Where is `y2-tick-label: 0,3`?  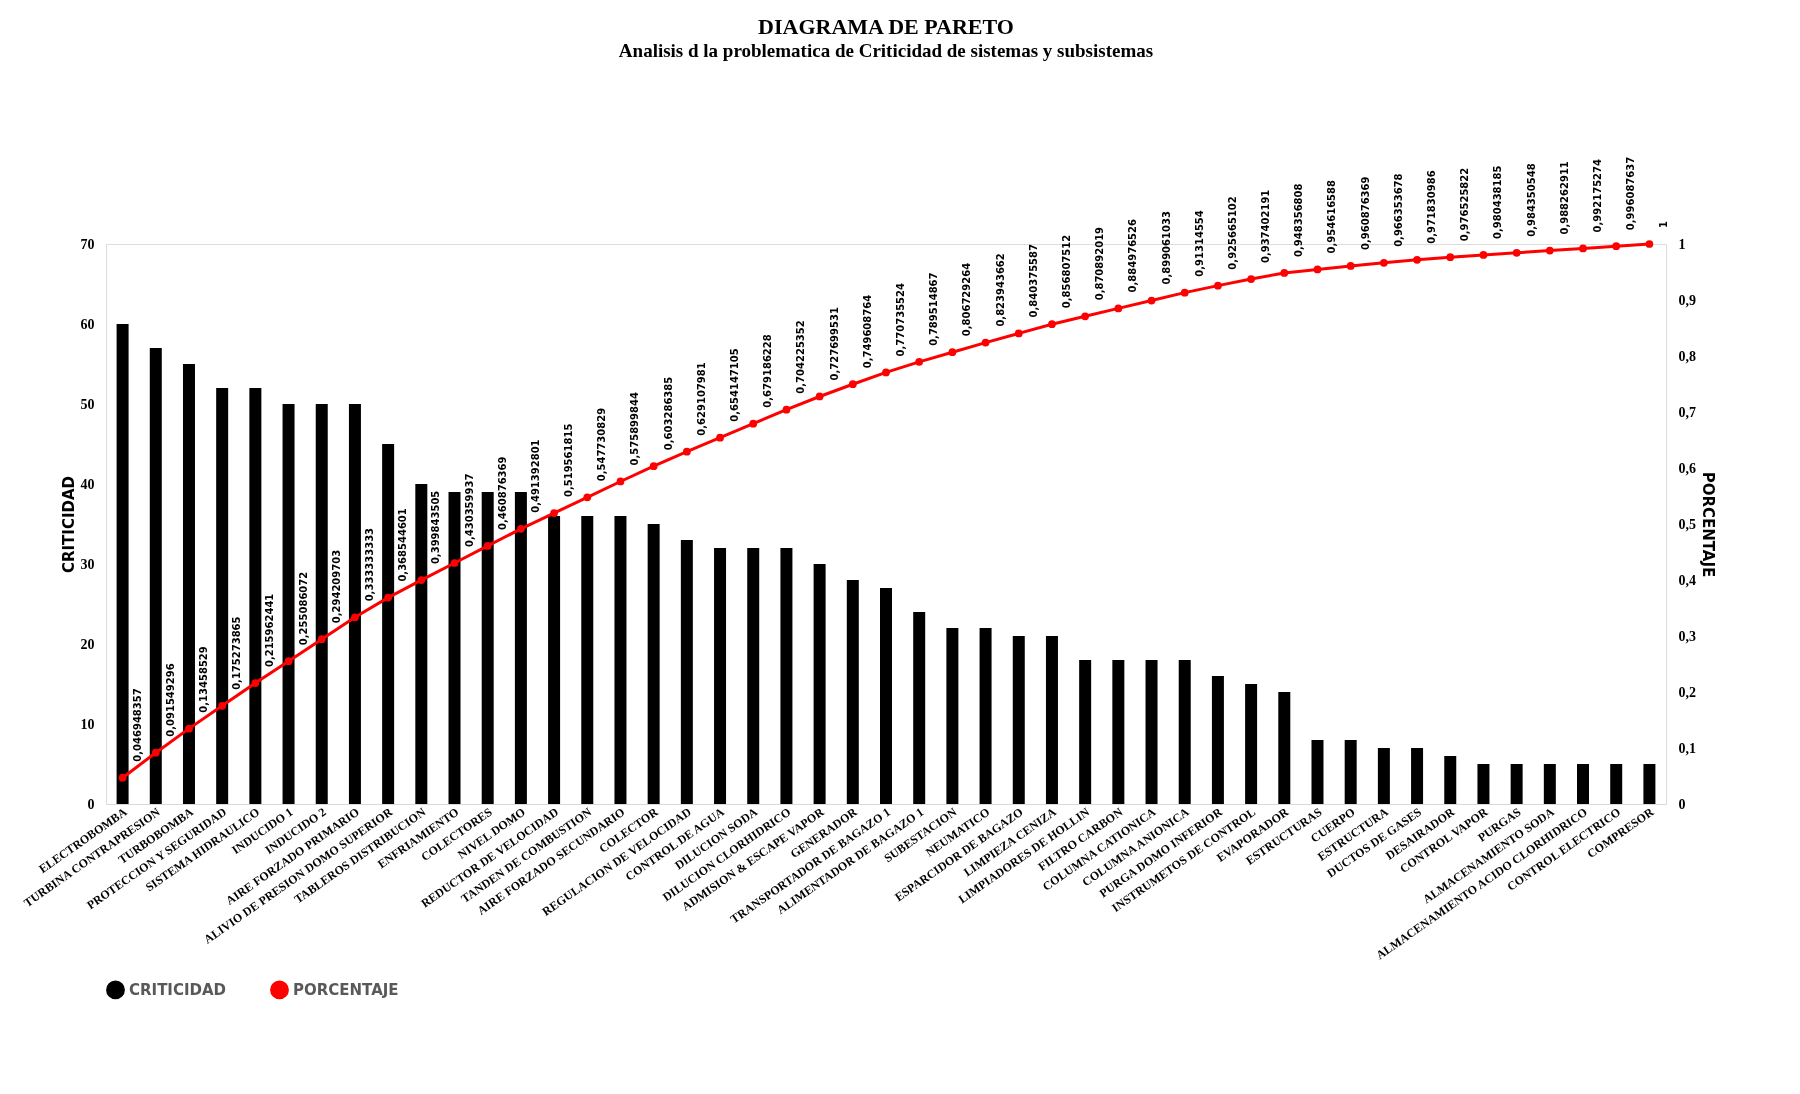
y2-tick-label: 0,3 is located at coordinates (1687, 636).